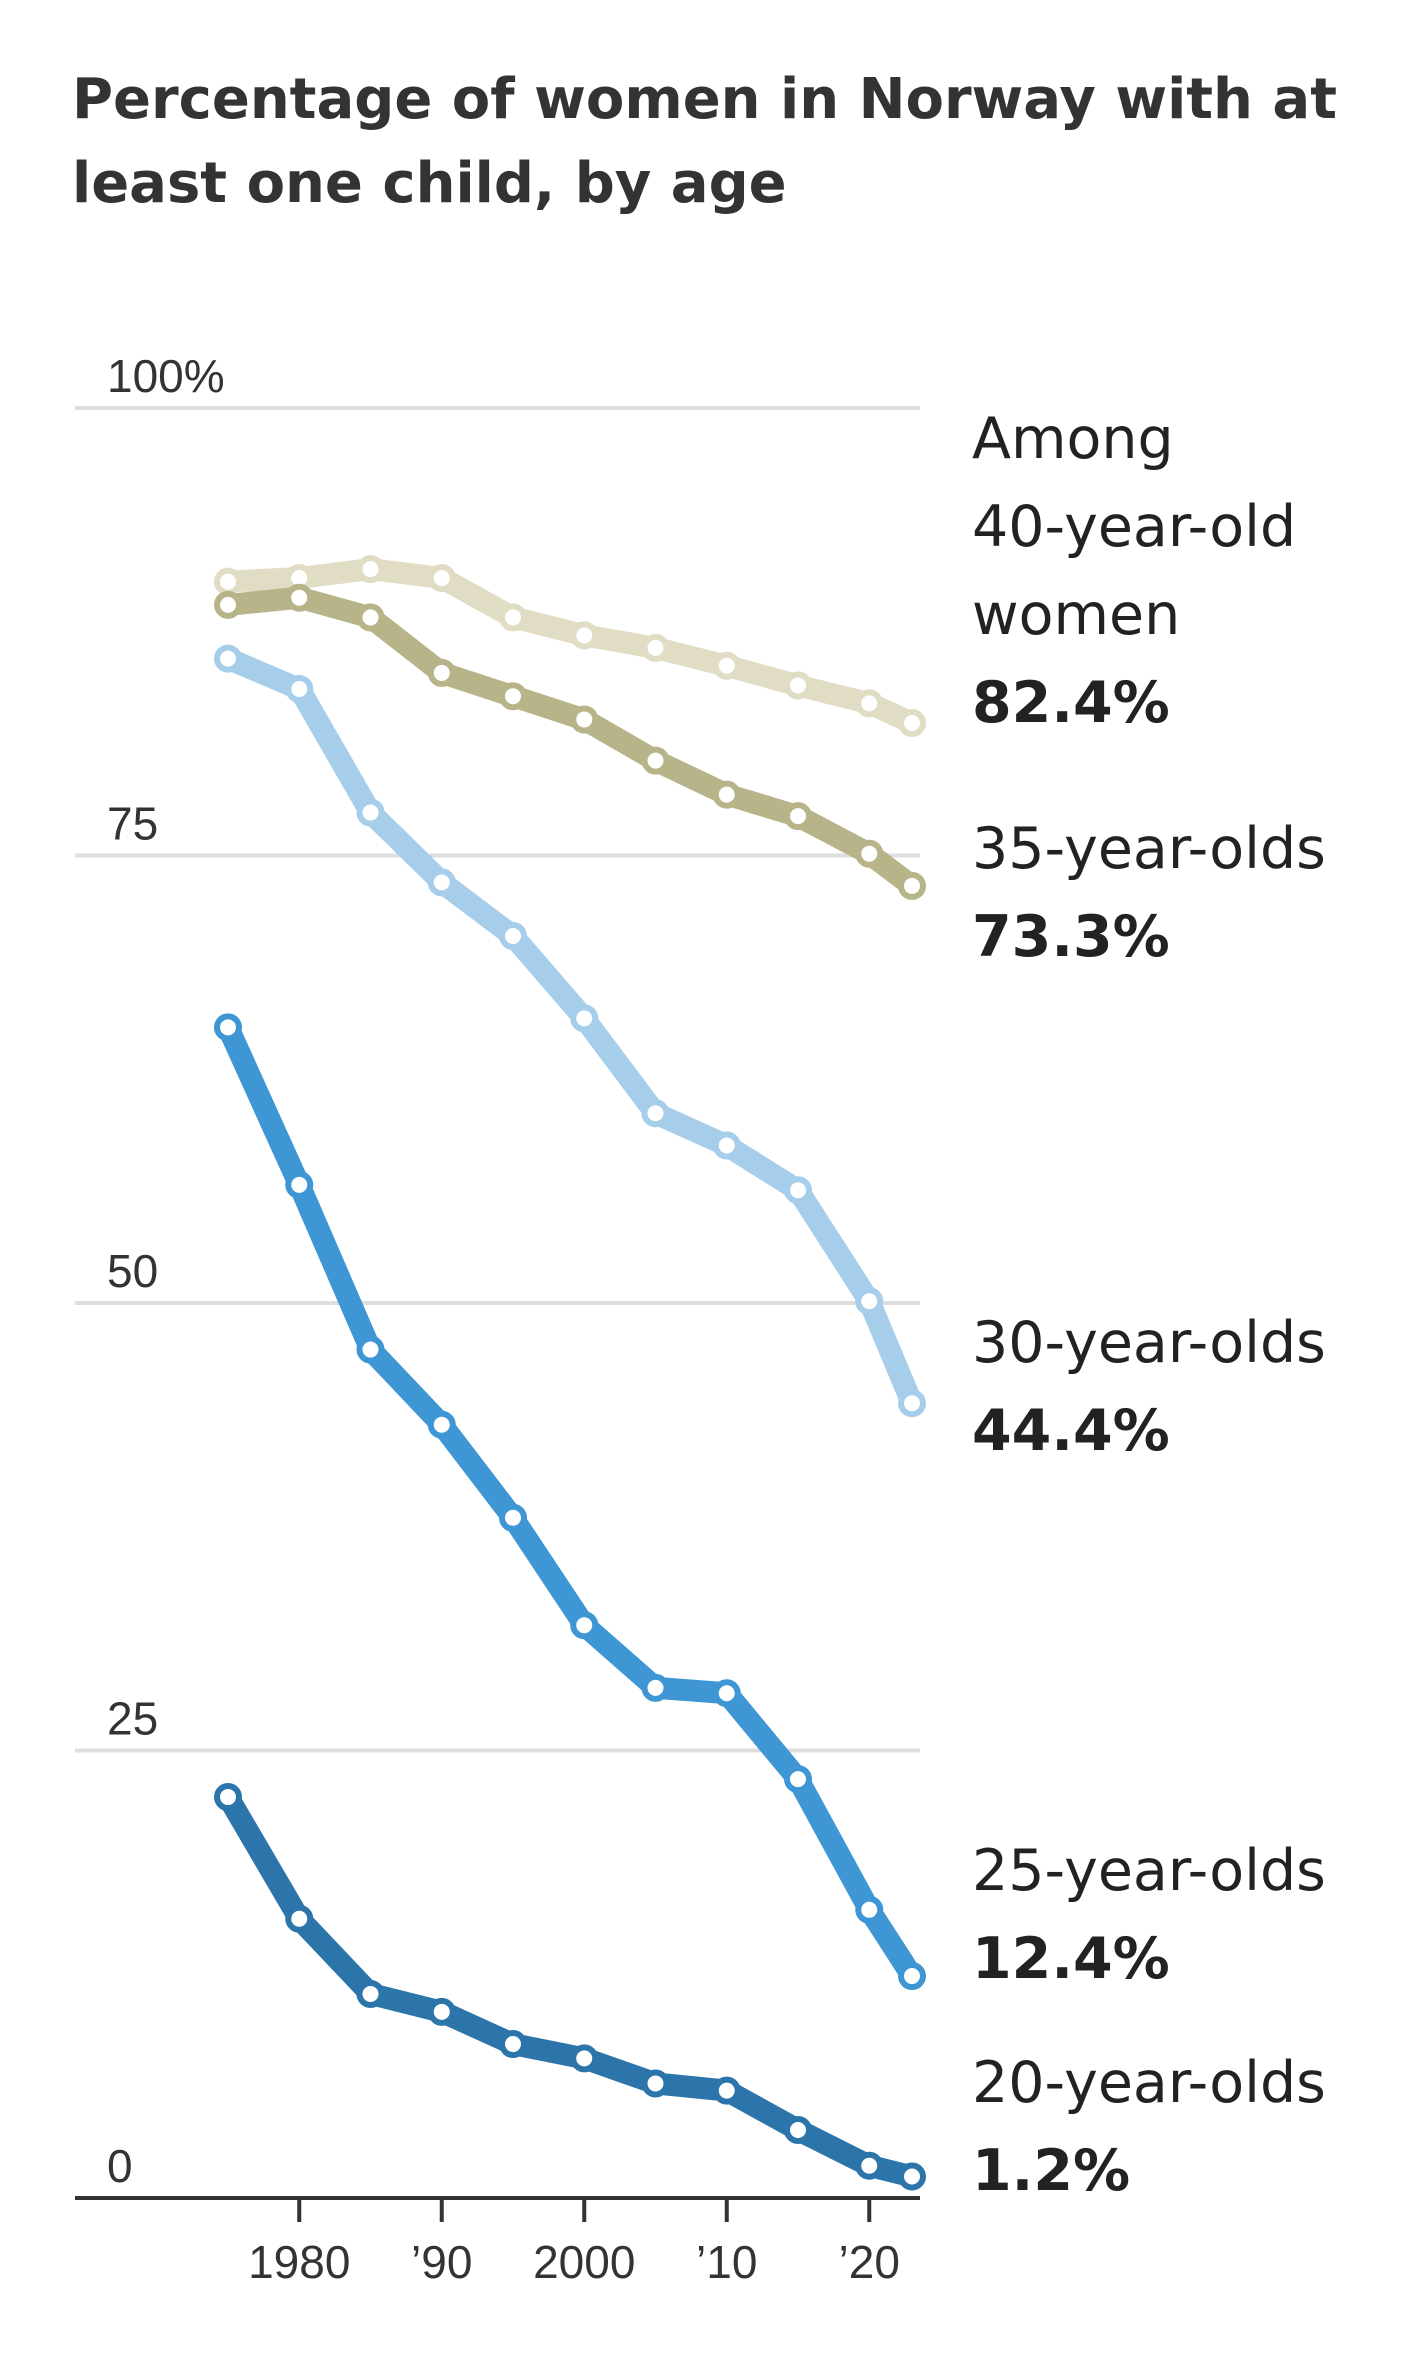 The width and height of the screenshot is (1420, 2368). What do you see at coordinates (726, 2262) in the screenshot?
I see `x-tick-label: ’10` at bounding box center [726, 2262].